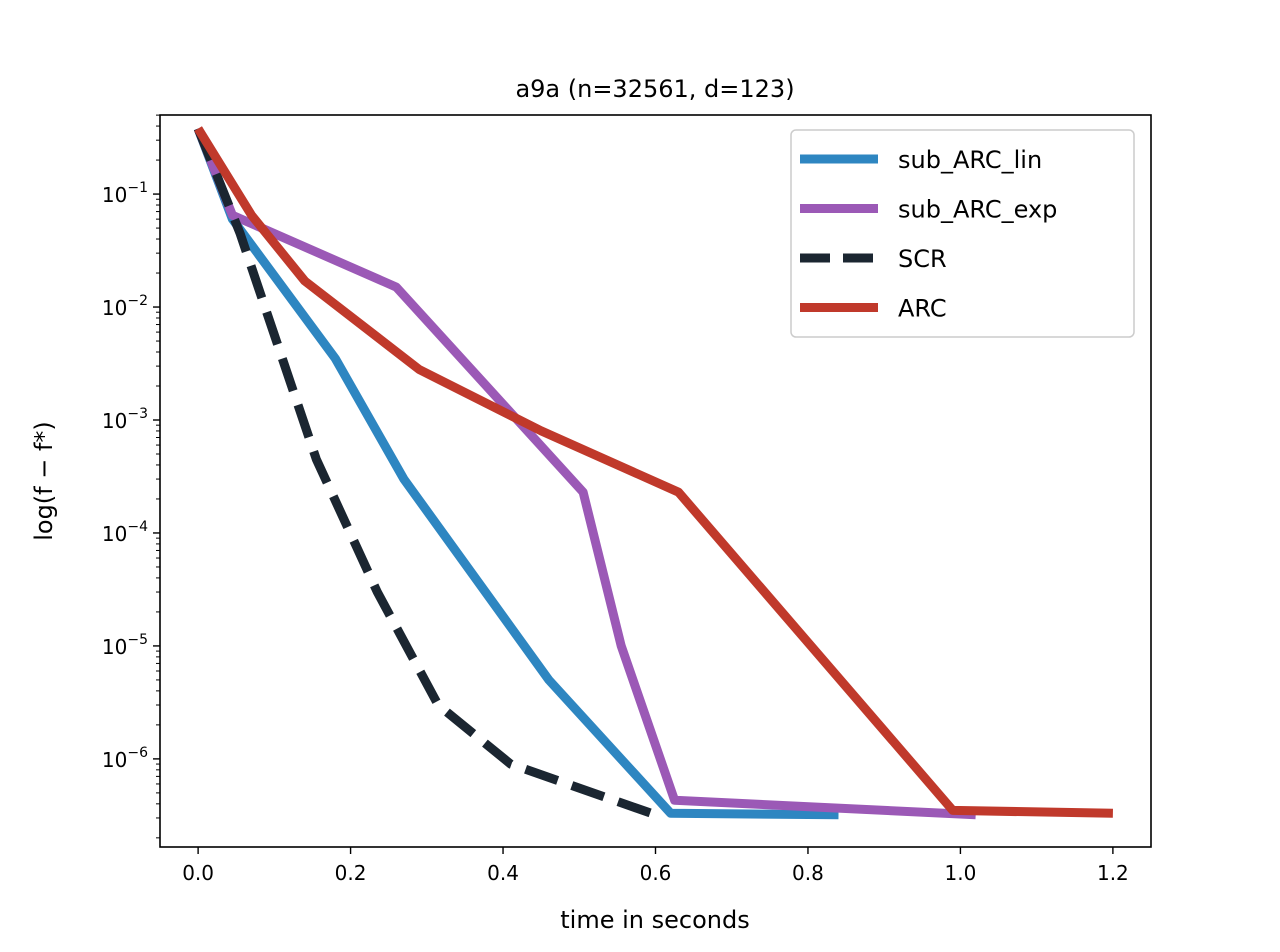 The width and height of the screenshot is (1280, 952). I want to click on x-axis-label: time in seconds, so click(654, 920).